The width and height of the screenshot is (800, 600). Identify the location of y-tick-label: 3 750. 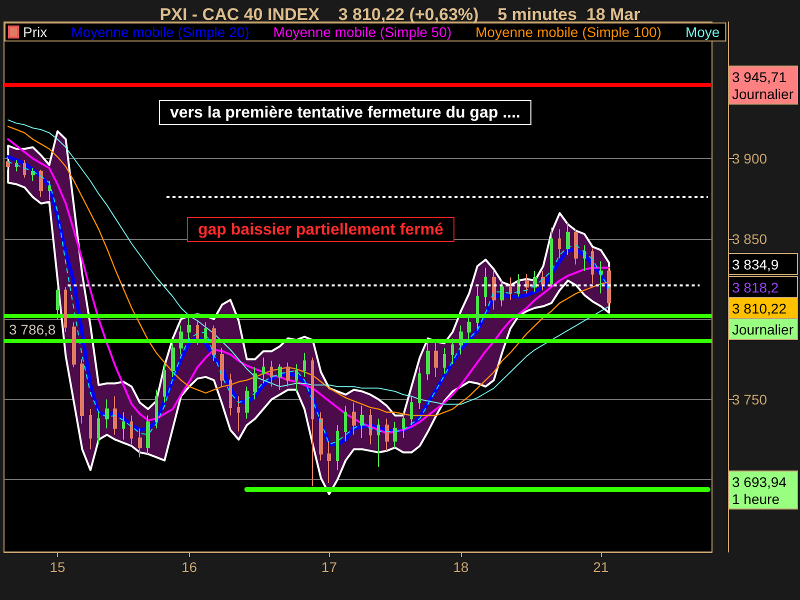
(750, 399).